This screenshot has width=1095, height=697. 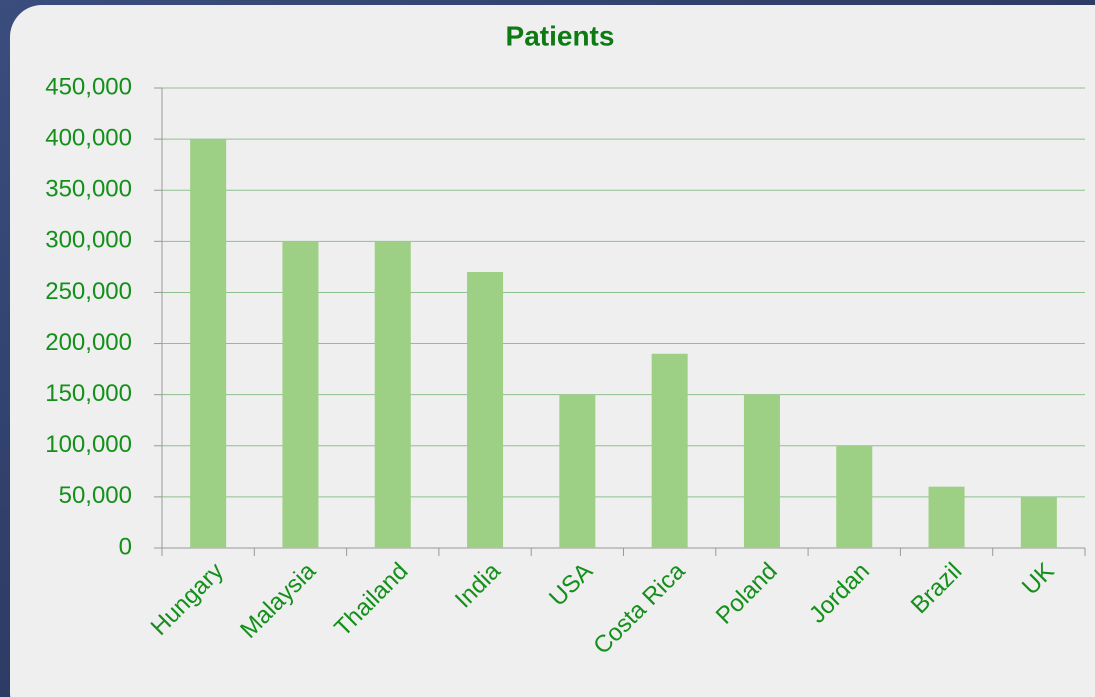 I want to click on chart-title: Patients, so click(x=560, y=35).